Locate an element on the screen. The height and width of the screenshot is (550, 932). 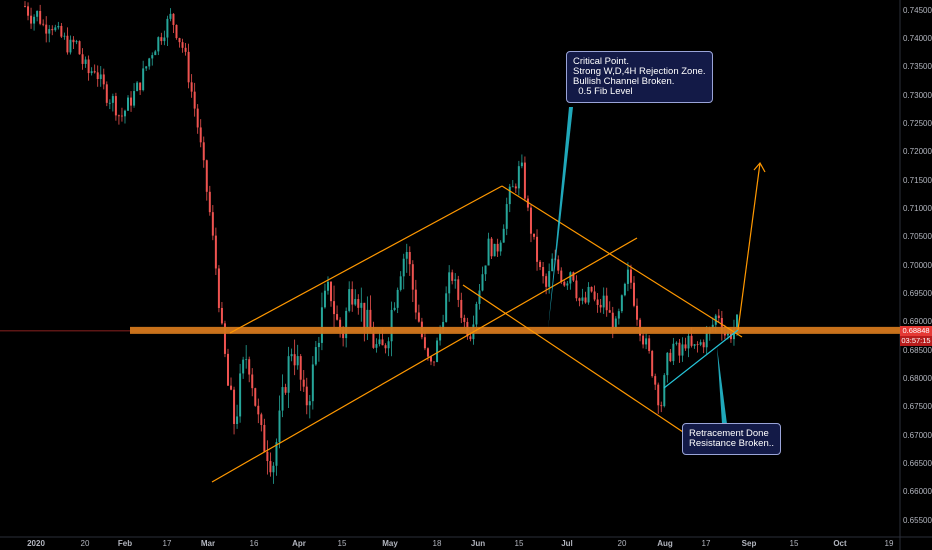
price-tick-label: 0.73000 is located at coordinates (917, 95).